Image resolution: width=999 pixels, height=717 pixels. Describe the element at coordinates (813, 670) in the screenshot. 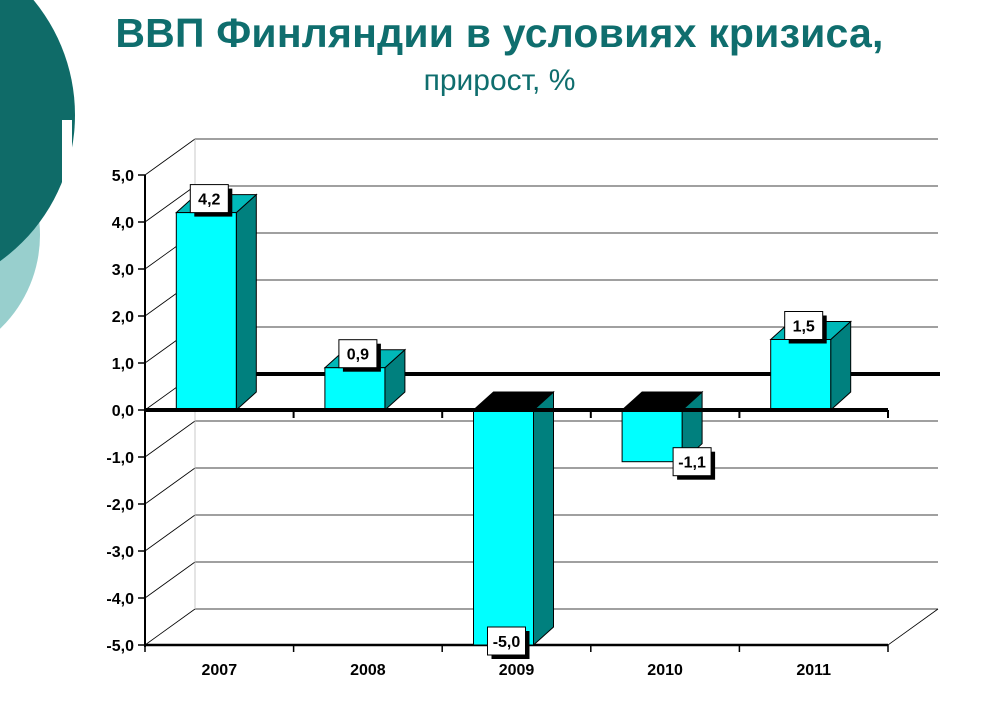

I see `x-tick-label: 2011` at that location.